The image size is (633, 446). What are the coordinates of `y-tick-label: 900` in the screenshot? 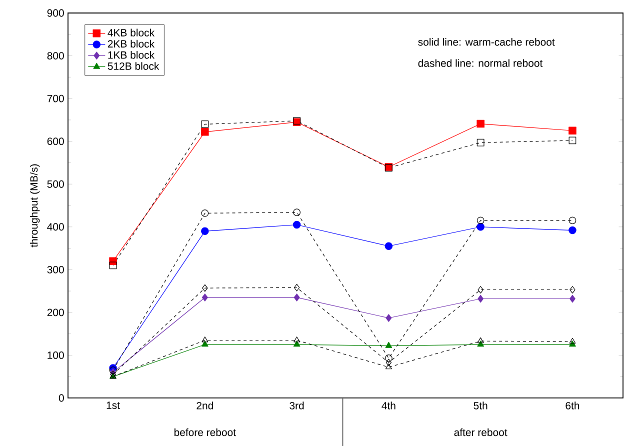 It's located at (55, 13).